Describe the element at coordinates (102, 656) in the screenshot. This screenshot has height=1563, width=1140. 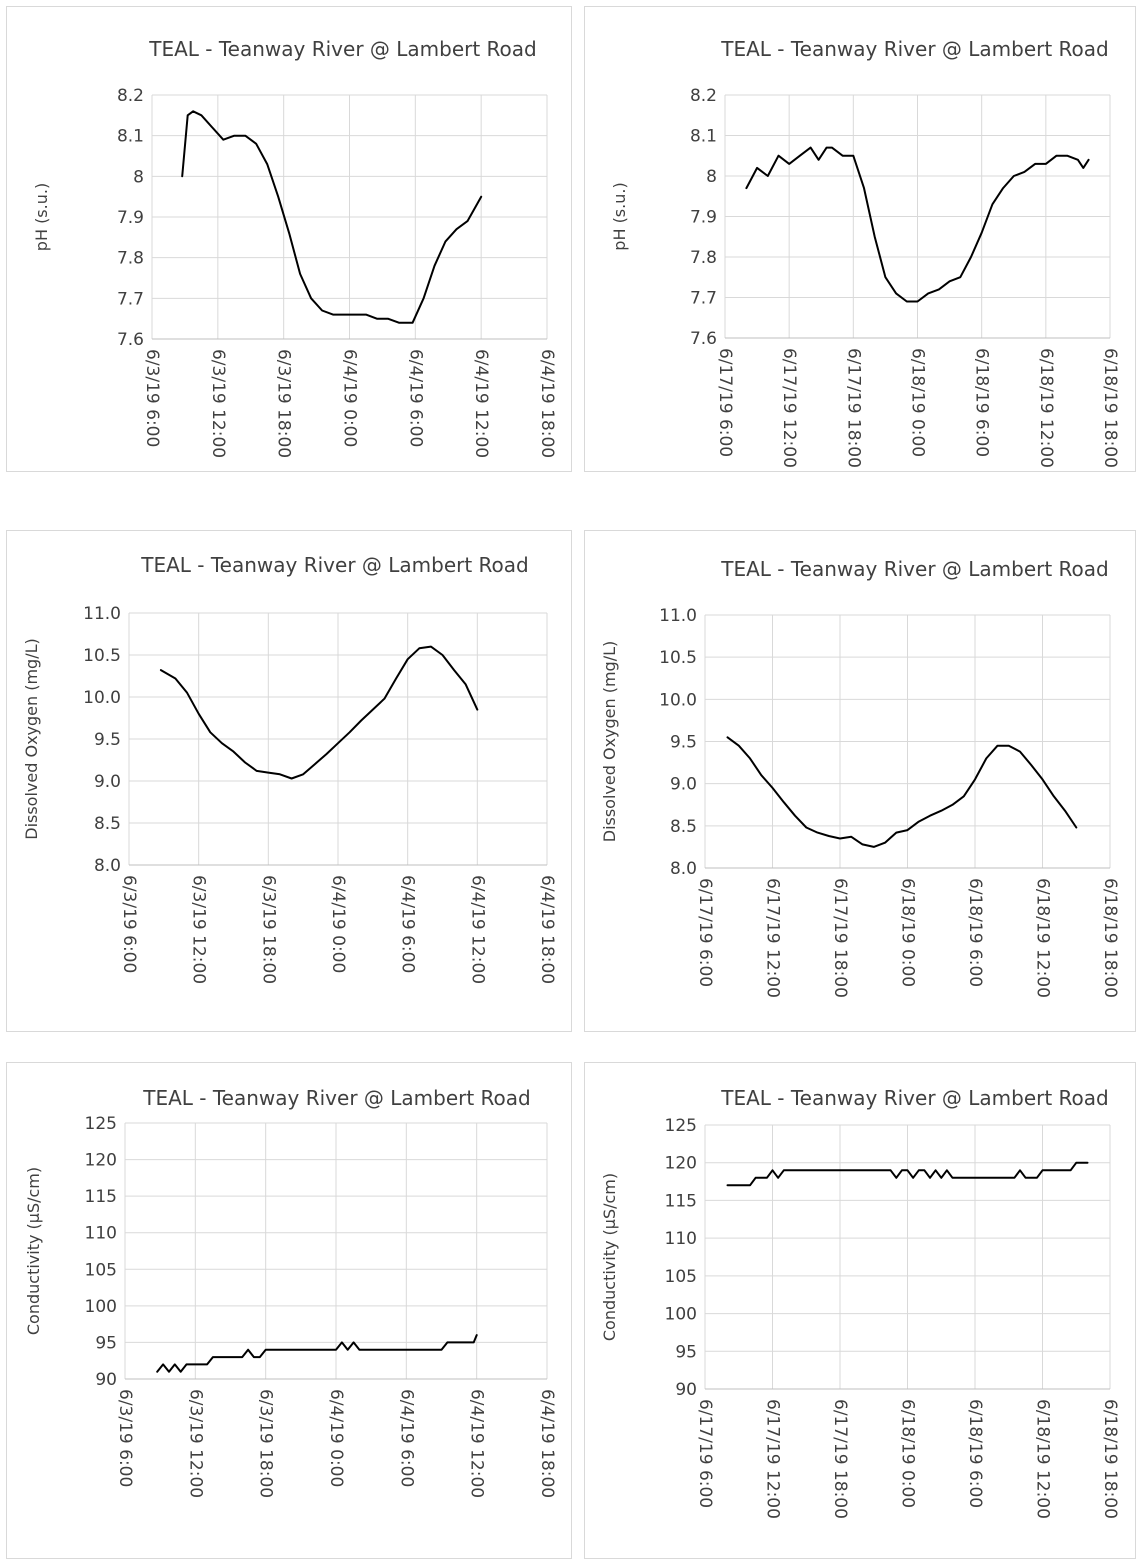
I see `y-tick-label: 10.5` at that location.